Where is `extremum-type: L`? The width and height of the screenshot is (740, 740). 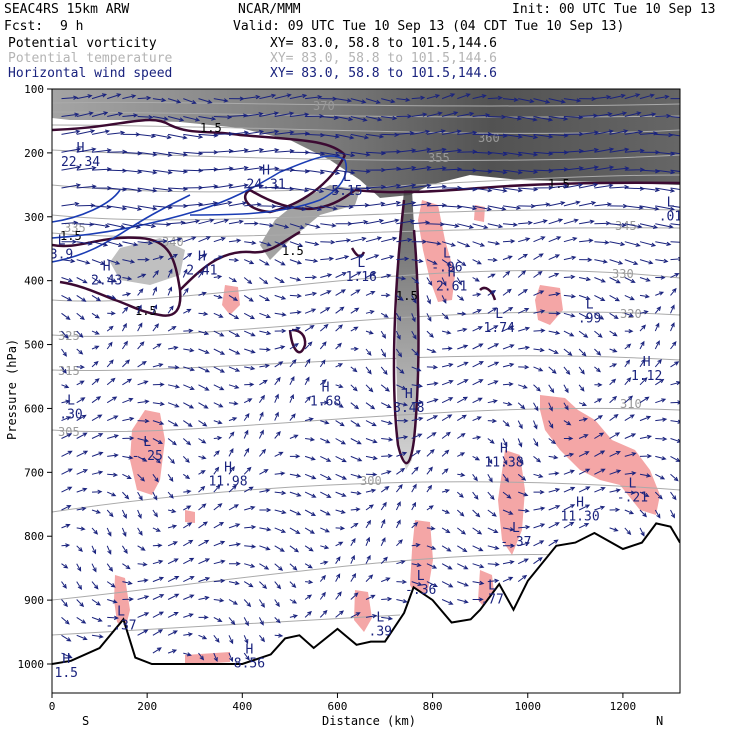 extremum-type: L is located at coordinates (421, 576).